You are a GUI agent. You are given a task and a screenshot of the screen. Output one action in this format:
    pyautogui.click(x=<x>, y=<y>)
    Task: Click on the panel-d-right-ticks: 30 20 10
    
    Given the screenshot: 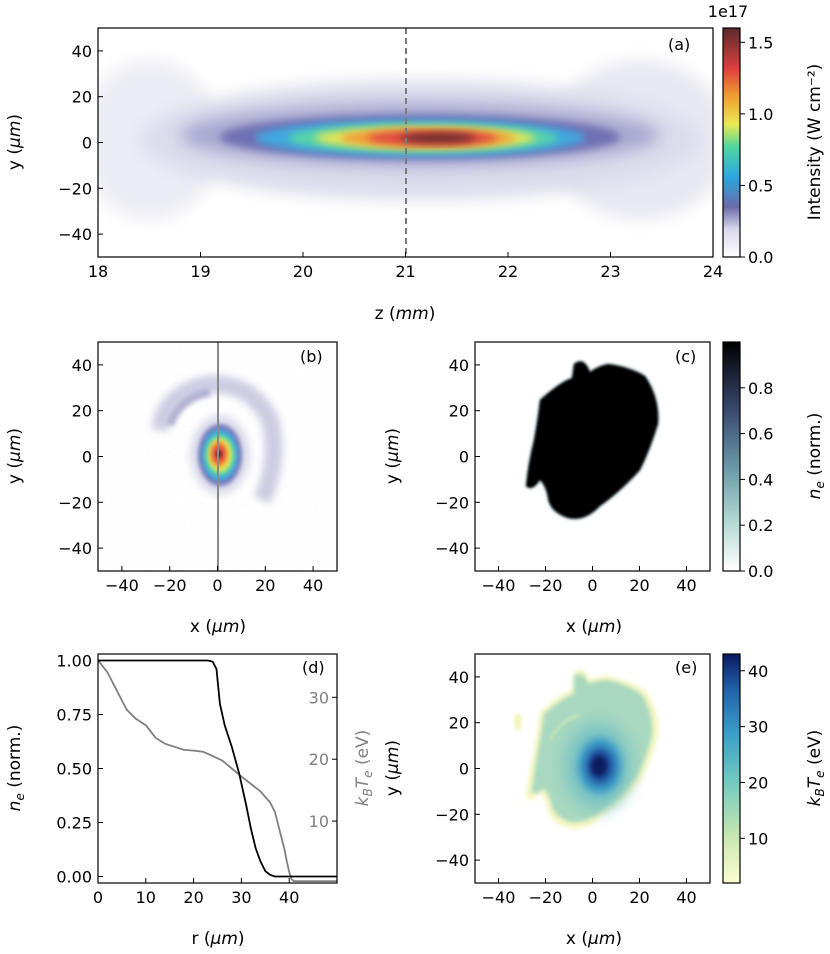 What is the action you would take?
    pyautogui.click(x=323, y=759)
    